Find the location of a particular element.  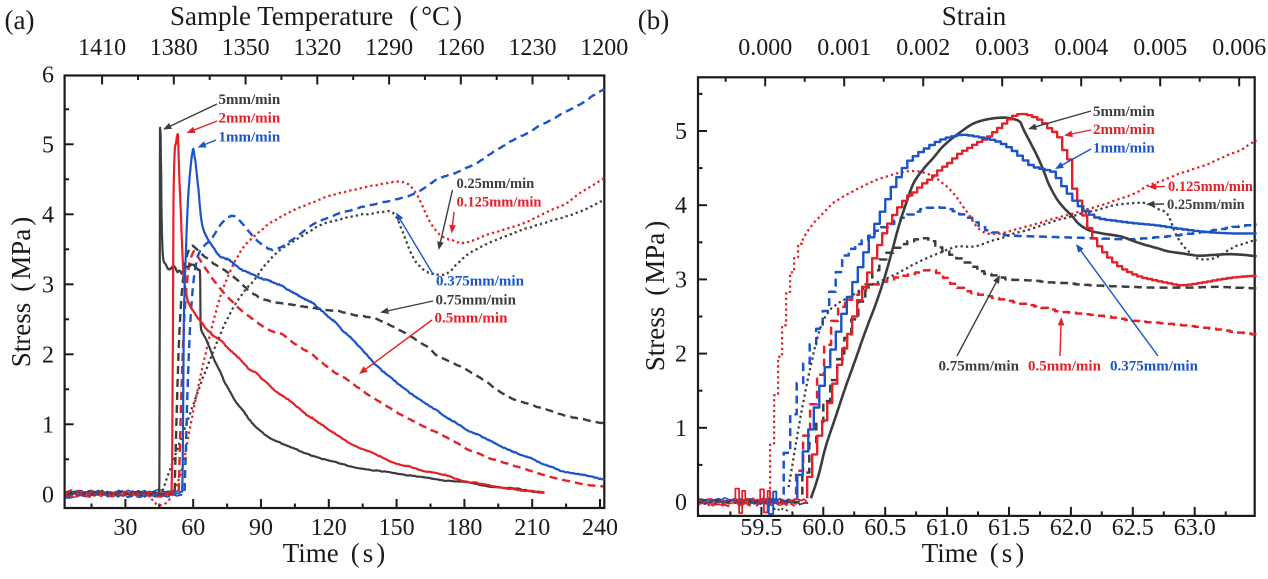

svg-text: 1410 is located at coordinates (102, 48).